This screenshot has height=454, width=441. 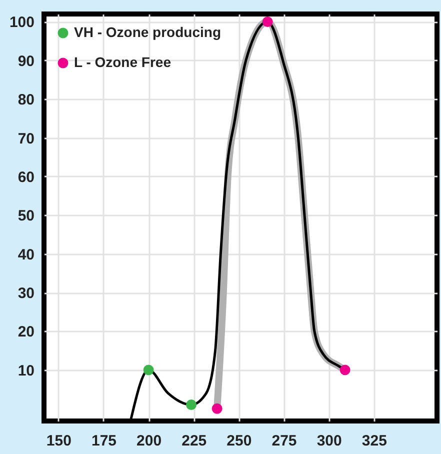 What do you see at coordinates (26, 177) in the screenshot?
I see `y-tick-label: 60` at bounding box center [26, 177].